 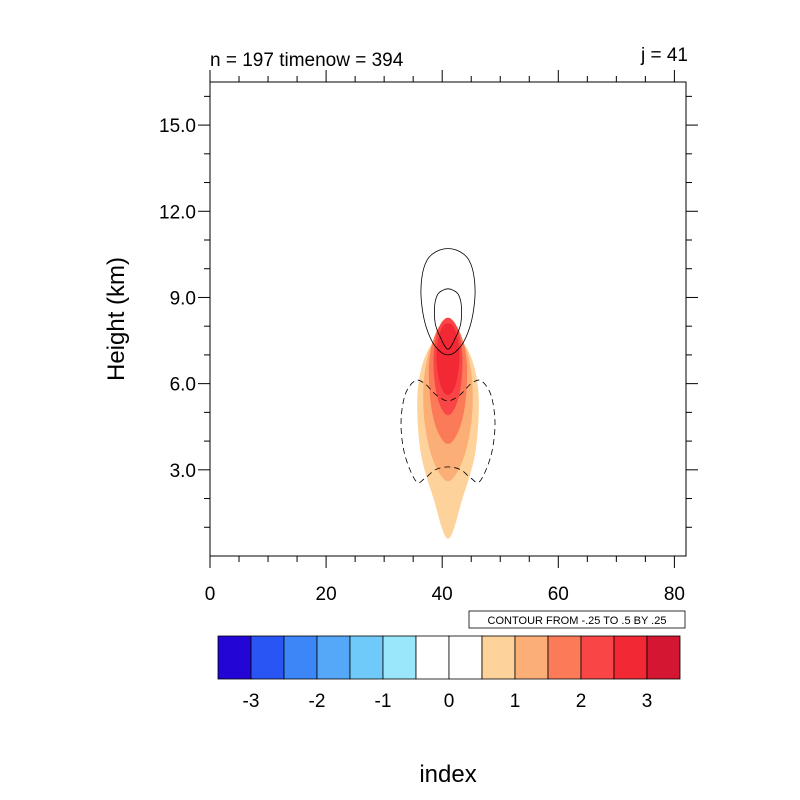 I want to click on title-left: n = 197 timenow = 394, so click(x=307, y=60).